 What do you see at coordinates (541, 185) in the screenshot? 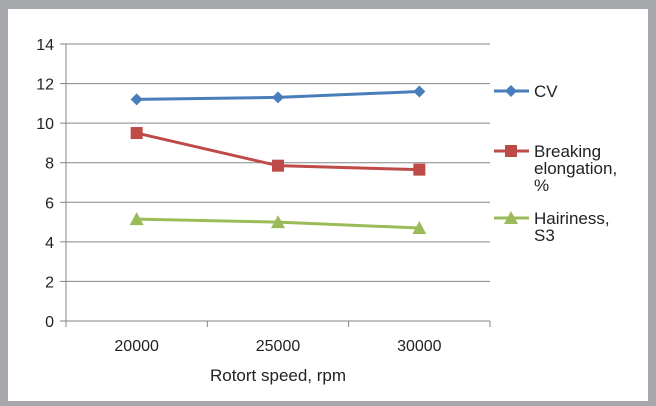
I see `legend-label: %` at bounding box center [541, 185].